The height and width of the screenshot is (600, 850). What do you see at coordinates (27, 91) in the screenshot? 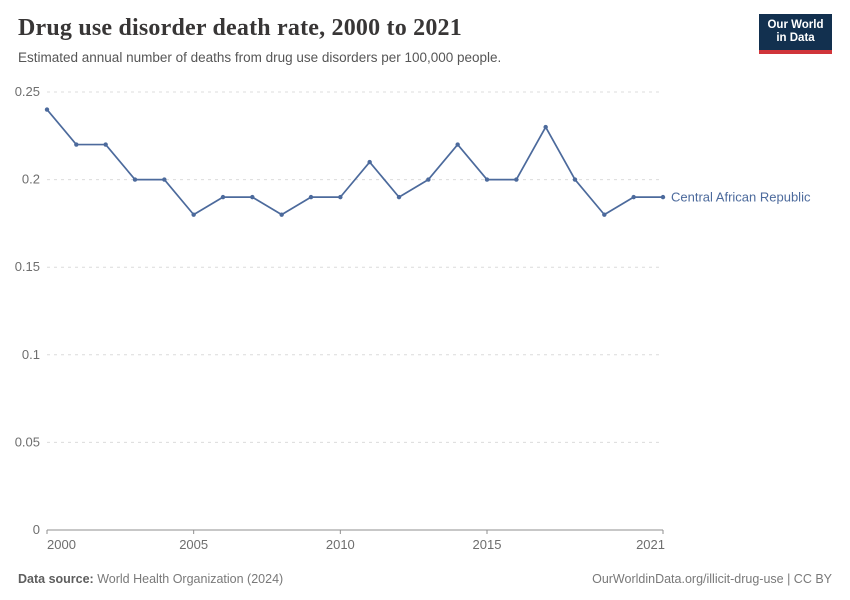
I see `svg-text: 0.25` at bounding box center [27, 91].